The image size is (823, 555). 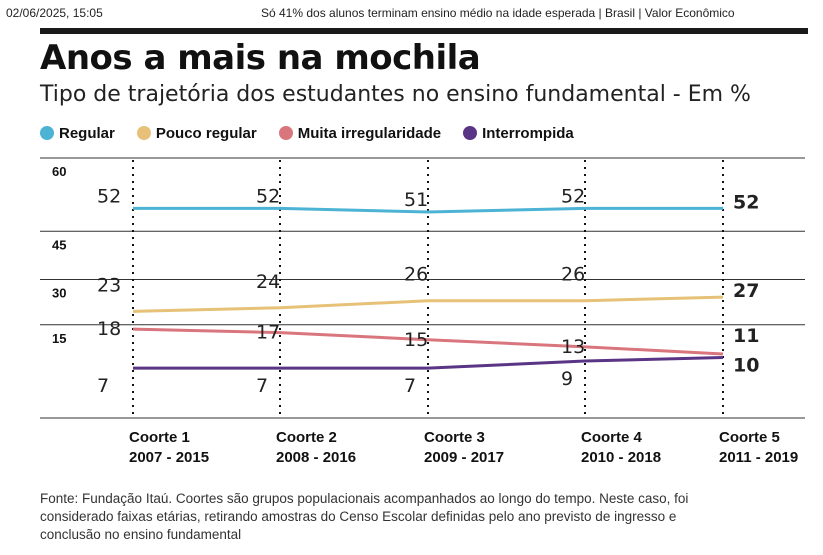 I want to click on data-label: 10, so click(x=746, y=366).